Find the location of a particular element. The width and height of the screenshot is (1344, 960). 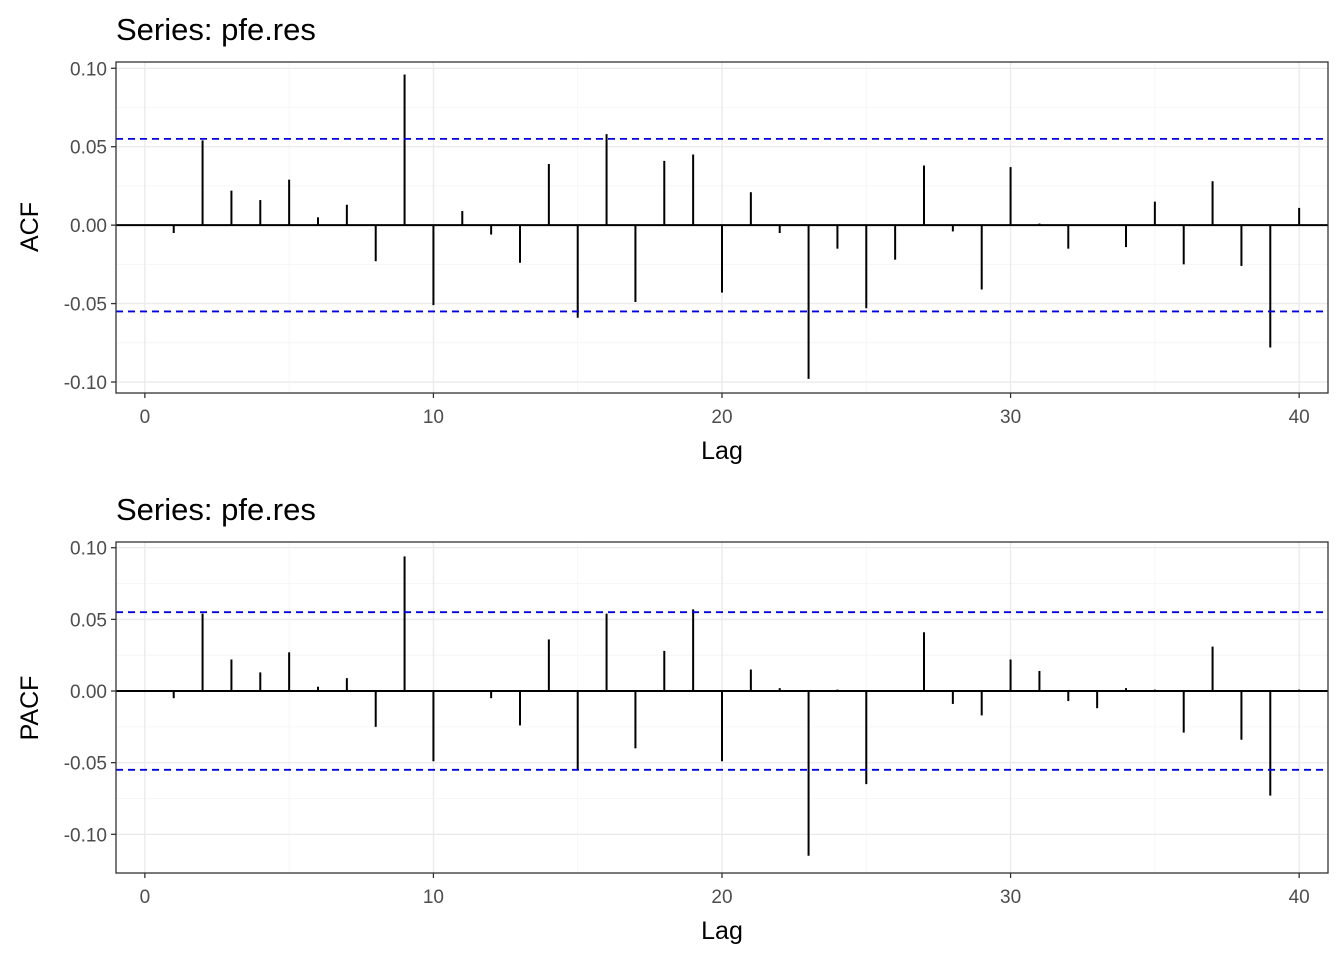

acf-x-tick-label: 10 is located at coordinates (433, 417).